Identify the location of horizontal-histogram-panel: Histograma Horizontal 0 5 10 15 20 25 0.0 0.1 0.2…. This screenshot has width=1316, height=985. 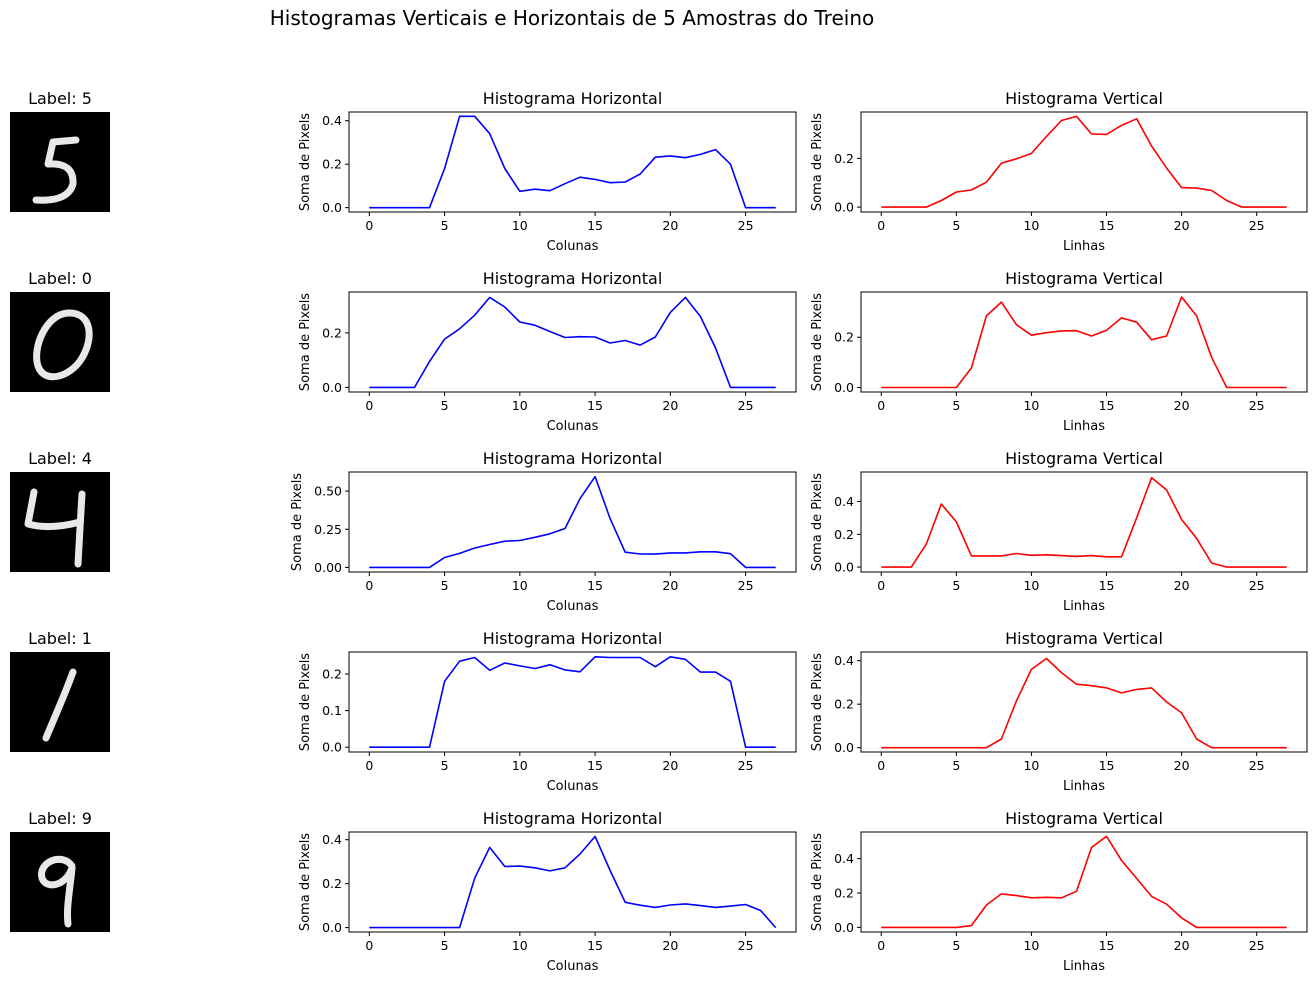
(547, 711).